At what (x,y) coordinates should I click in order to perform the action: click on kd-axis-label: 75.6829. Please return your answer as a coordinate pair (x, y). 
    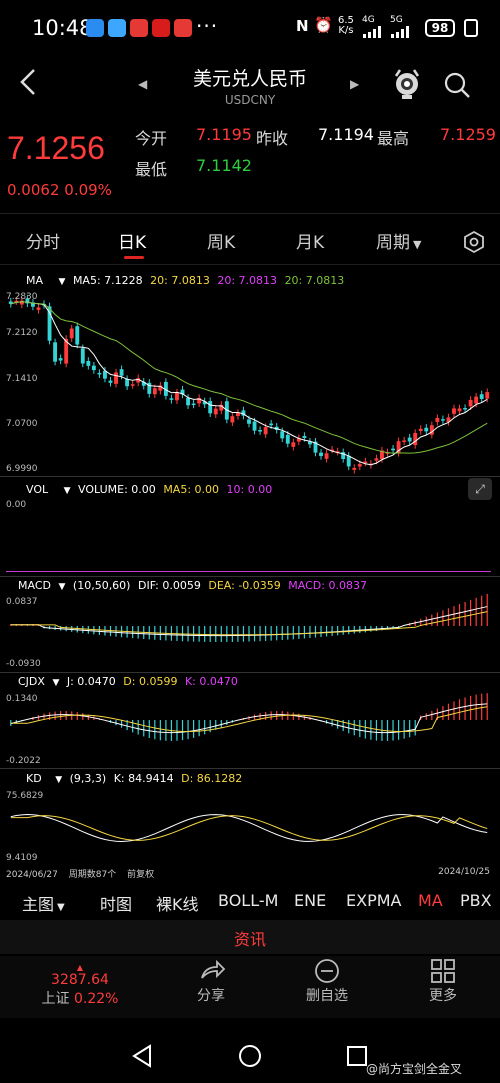
    Looking at the image, I should click on (25, 796).